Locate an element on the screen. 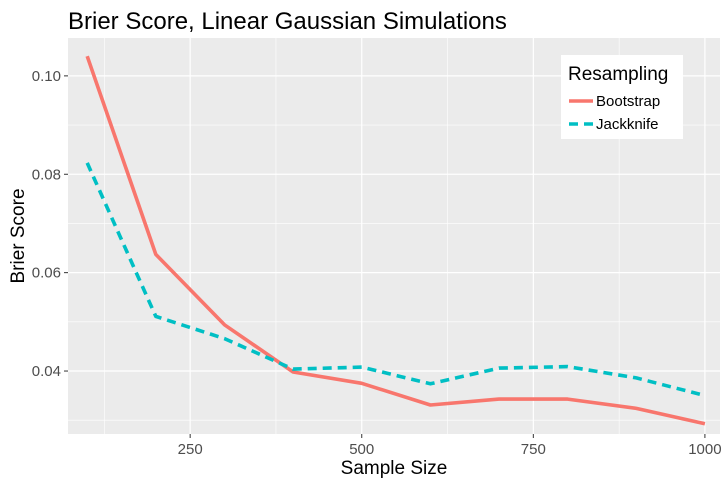 The image size is (728, 487). legend-label-jackknife: Jackknife is located at coordinates (627, 124).